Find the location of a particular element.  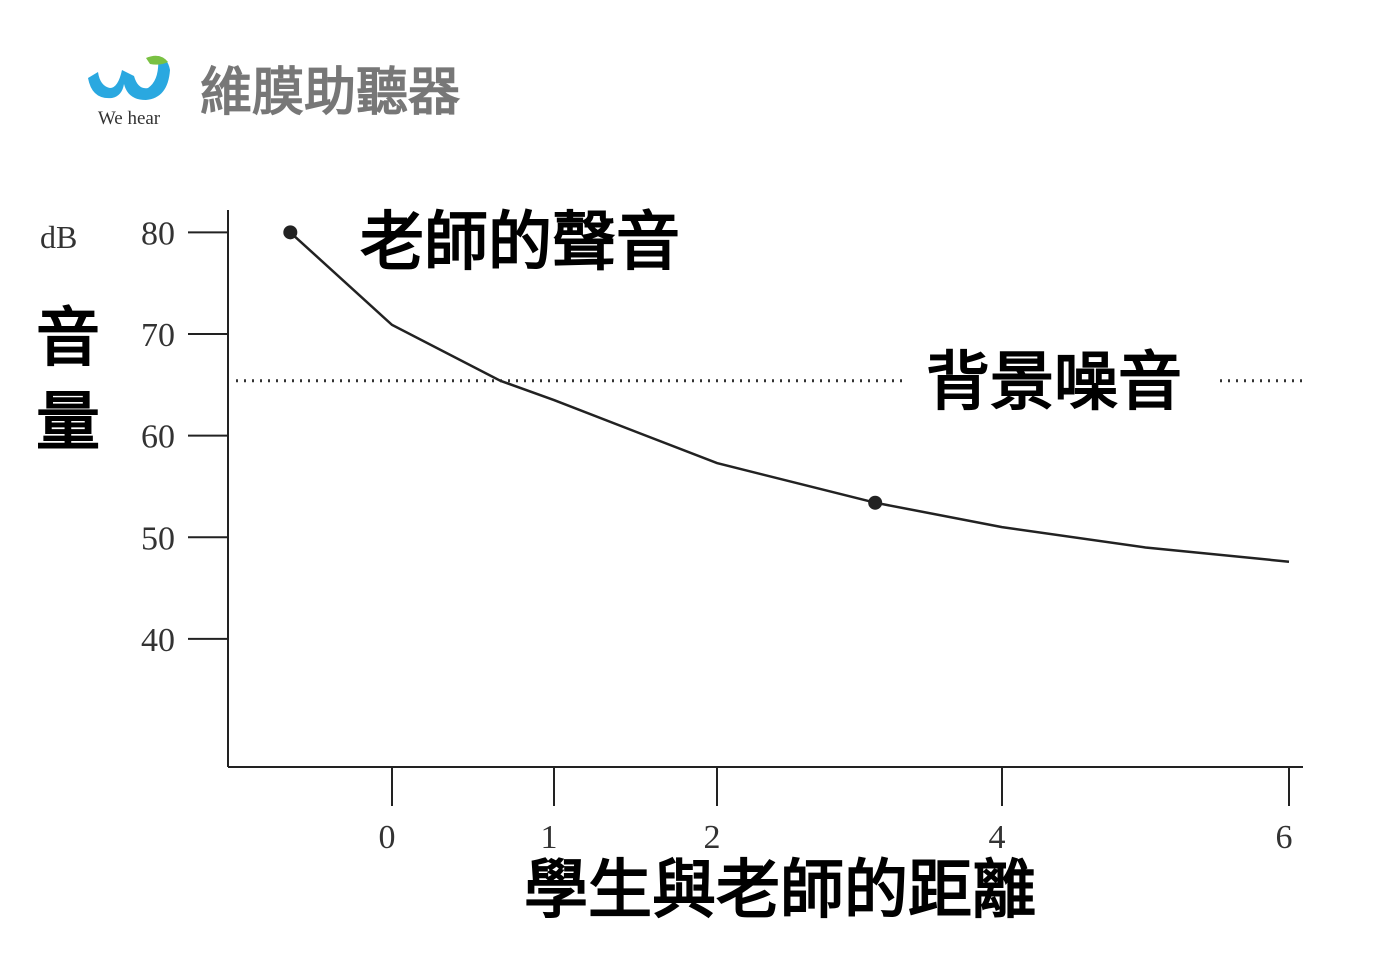

logo-mark is located at coordinates (129, 78).